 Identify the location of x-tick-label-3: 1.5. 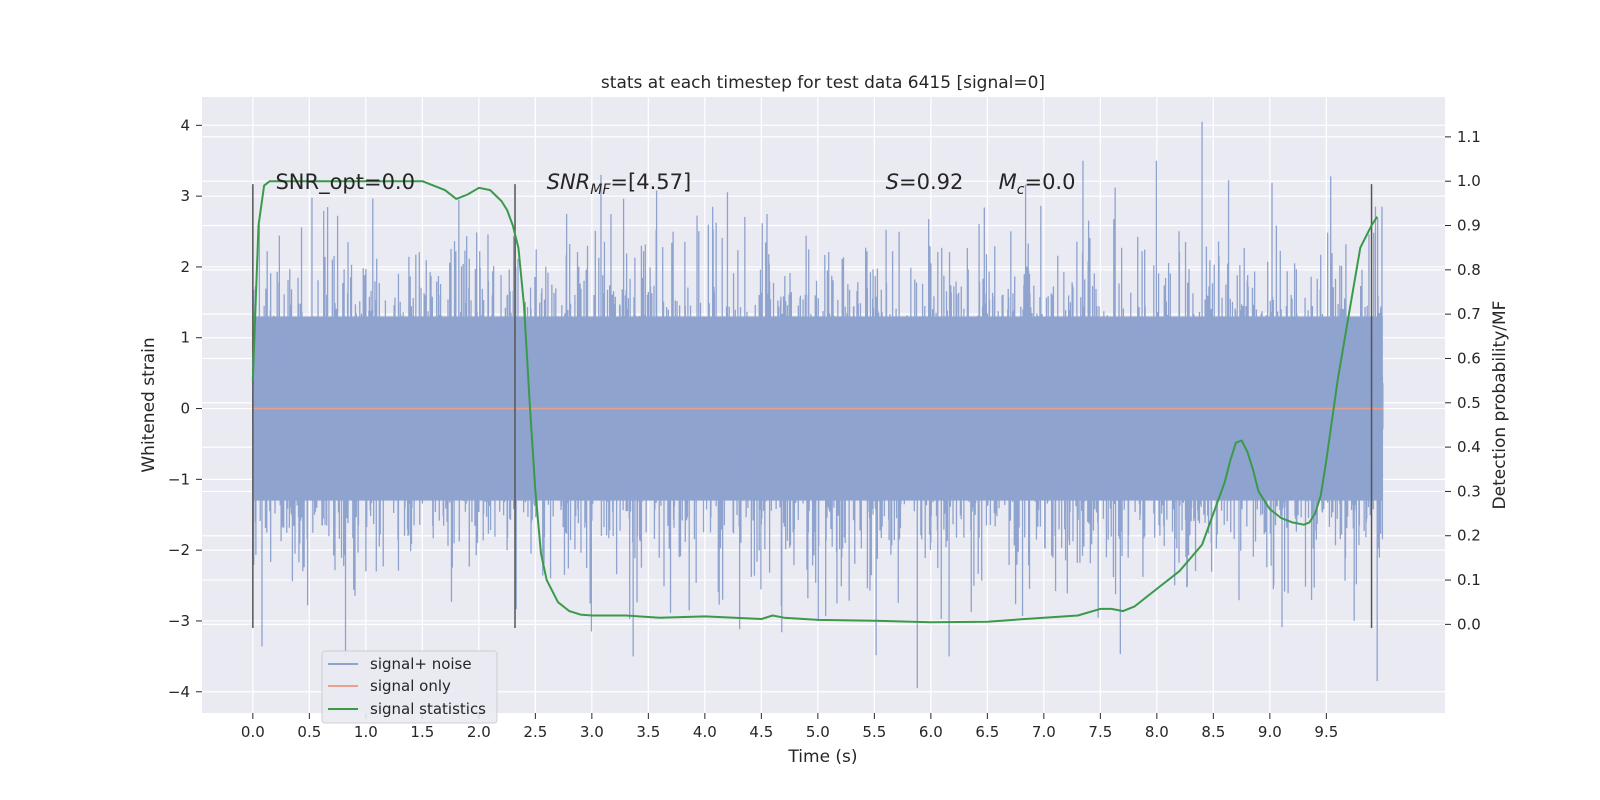
(422, 732).